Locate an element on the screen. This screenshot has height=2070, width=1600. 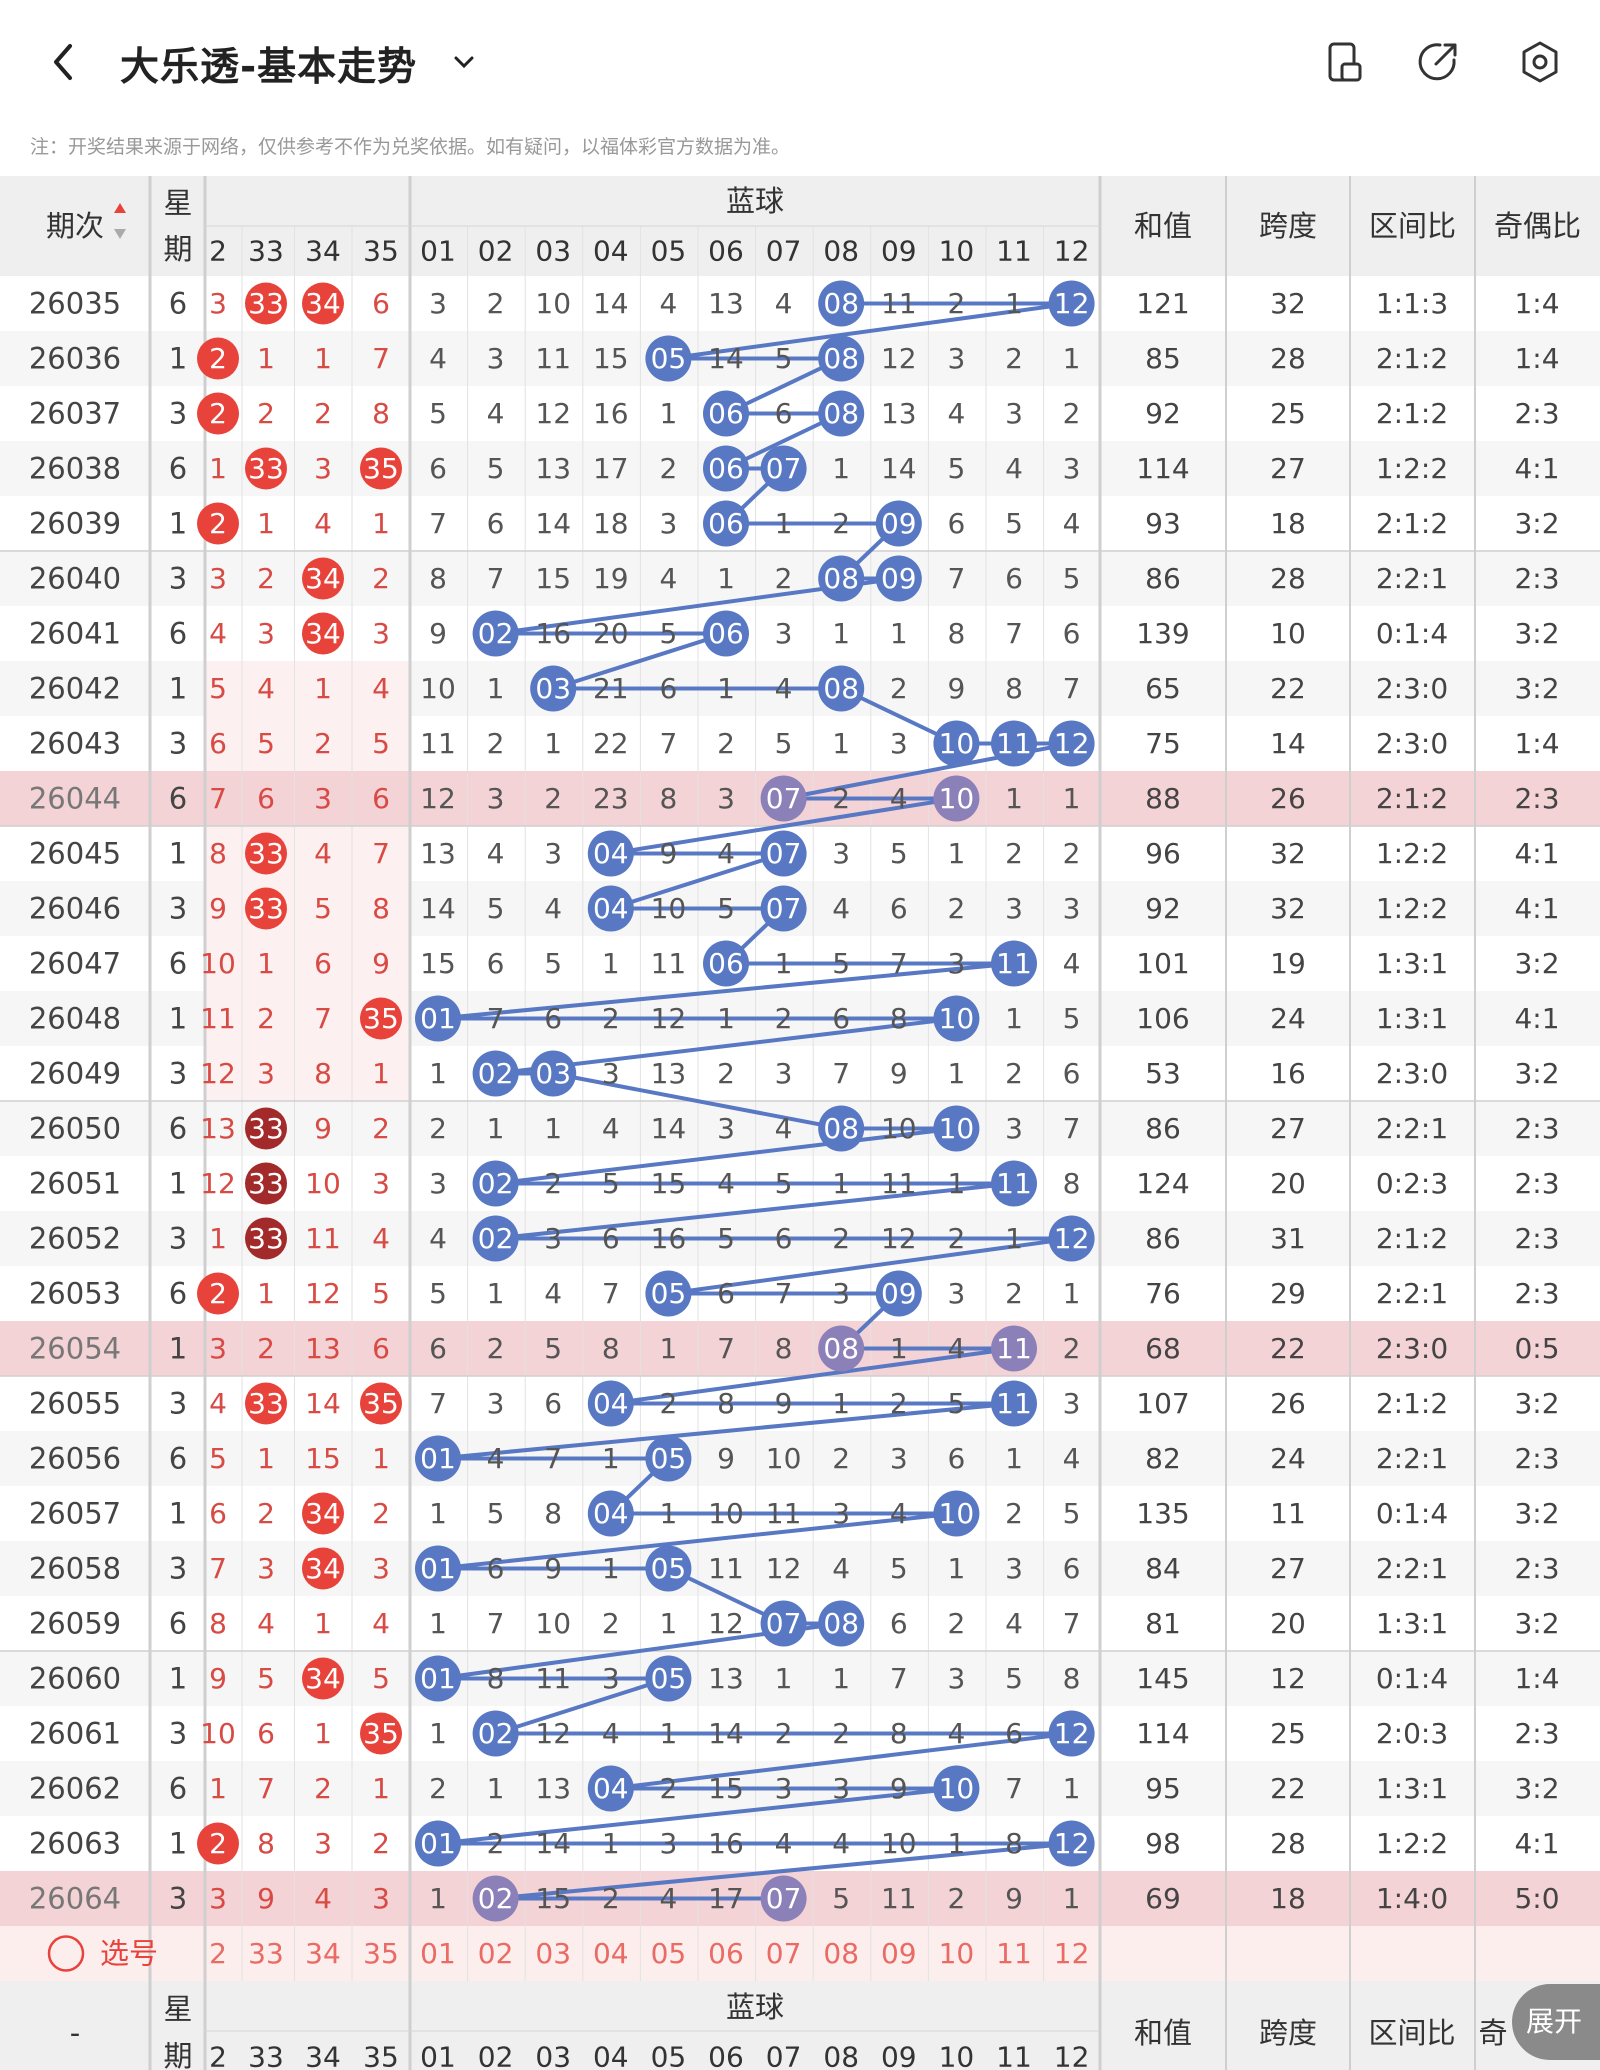
front-miss-cell: 2 is located at coordinates (381, 1128).